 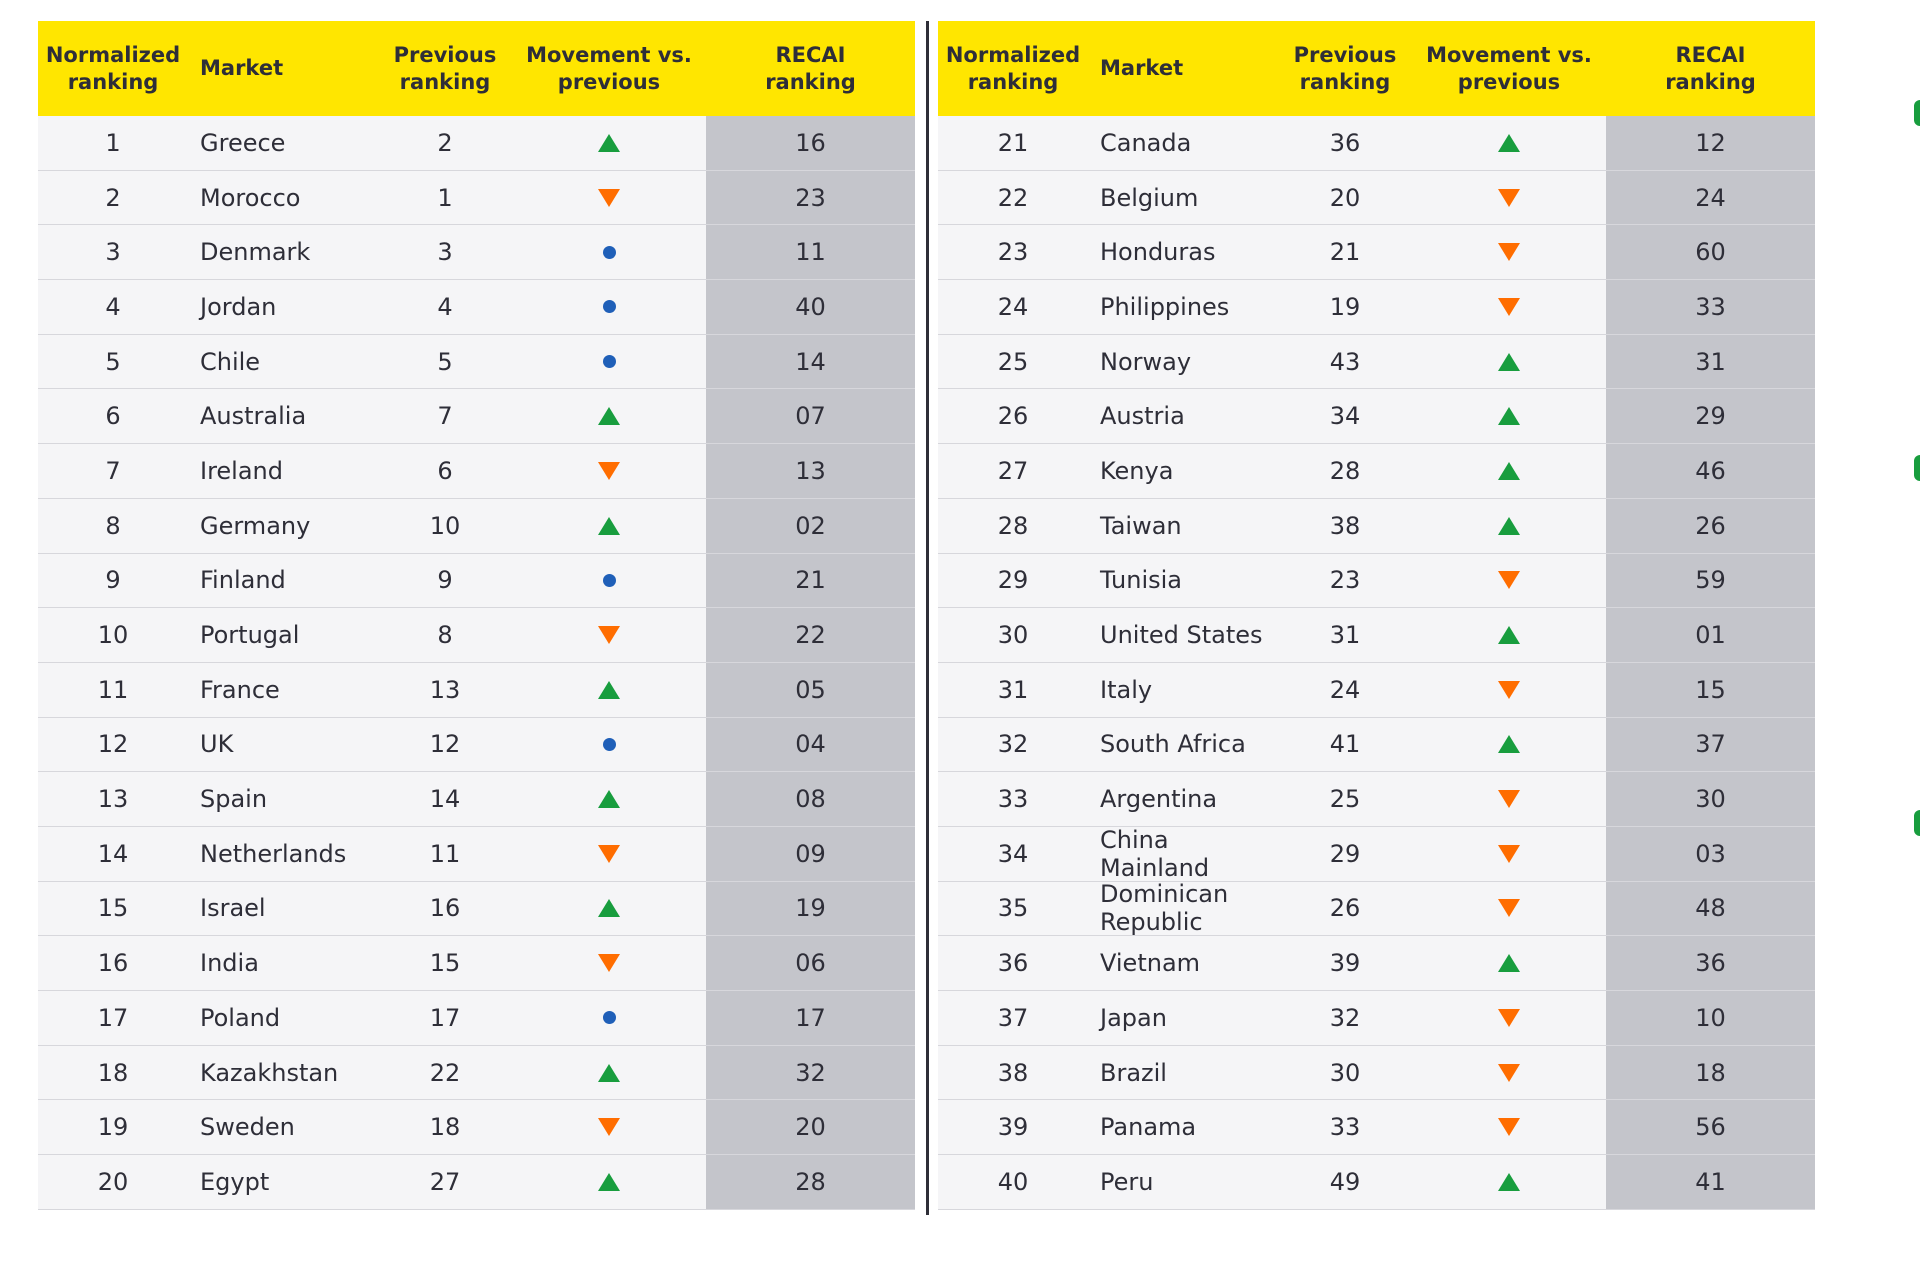 I want to click on cell-recai-ranking: 60, so click(x=1710, y=252).